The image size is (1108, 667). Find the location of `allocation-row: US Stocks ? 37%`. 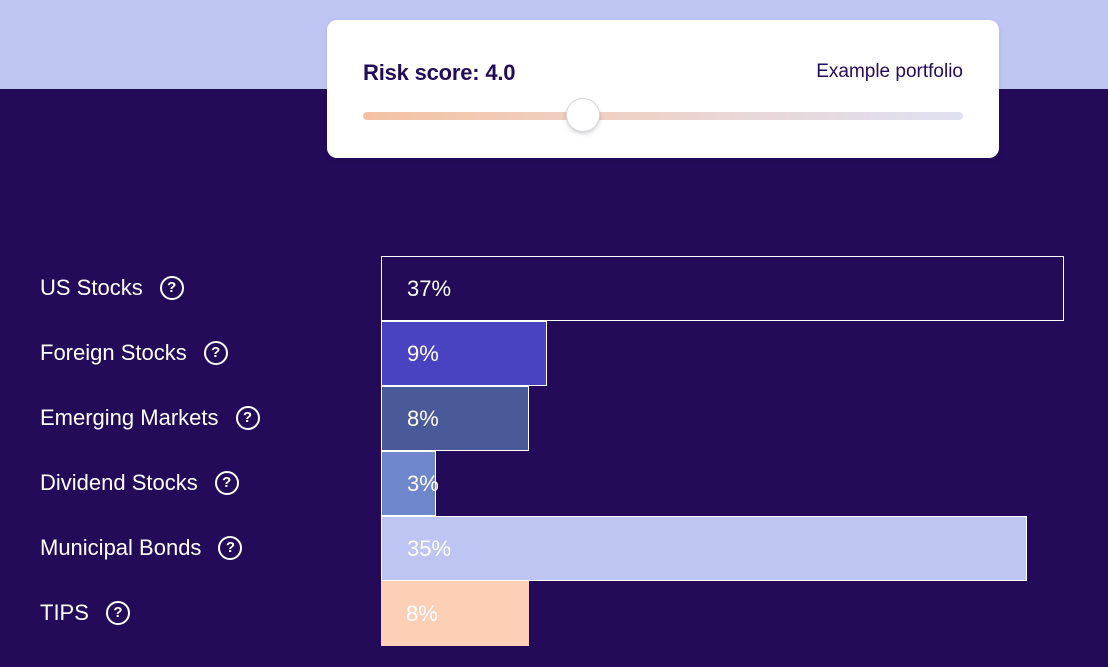

allocation-row: US Stocks ? 37% is located at coordinates (554, 288).